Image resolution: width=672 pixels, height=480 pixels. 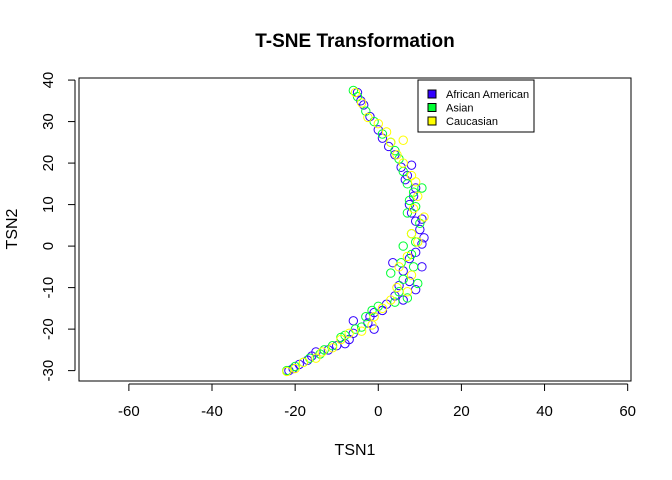 I want to click on y-tick-label: 10, so click(x=48, y=204).